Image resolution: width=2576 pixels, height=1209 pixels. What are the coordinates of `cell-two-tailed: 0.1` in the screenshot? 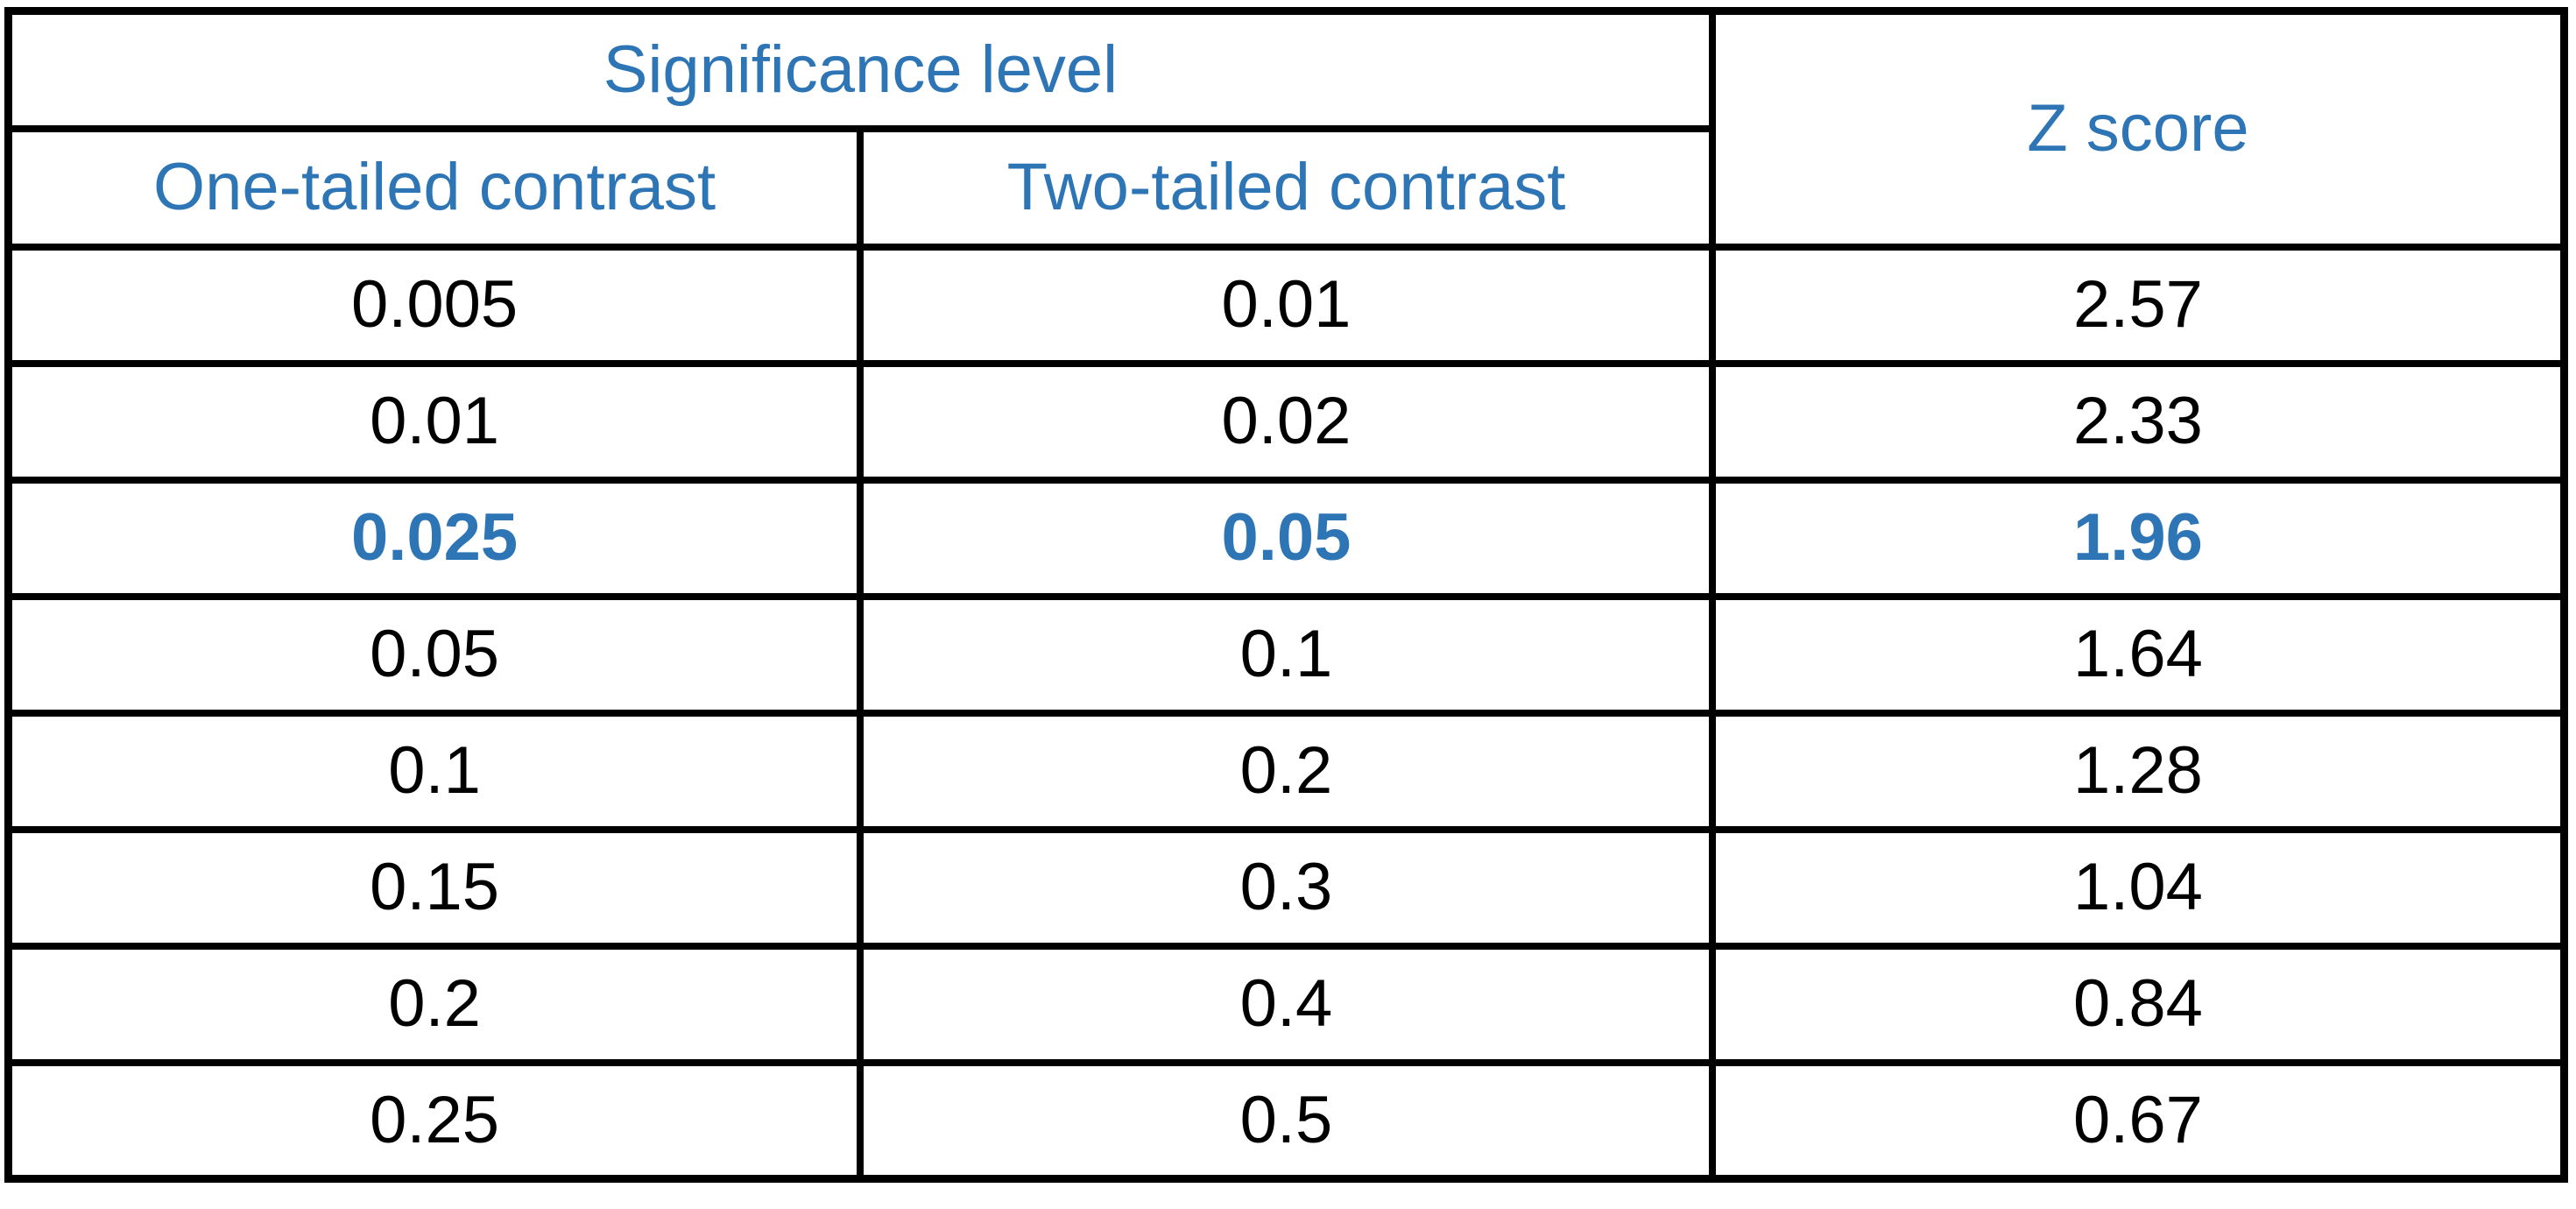 It's located at (1287, 654).